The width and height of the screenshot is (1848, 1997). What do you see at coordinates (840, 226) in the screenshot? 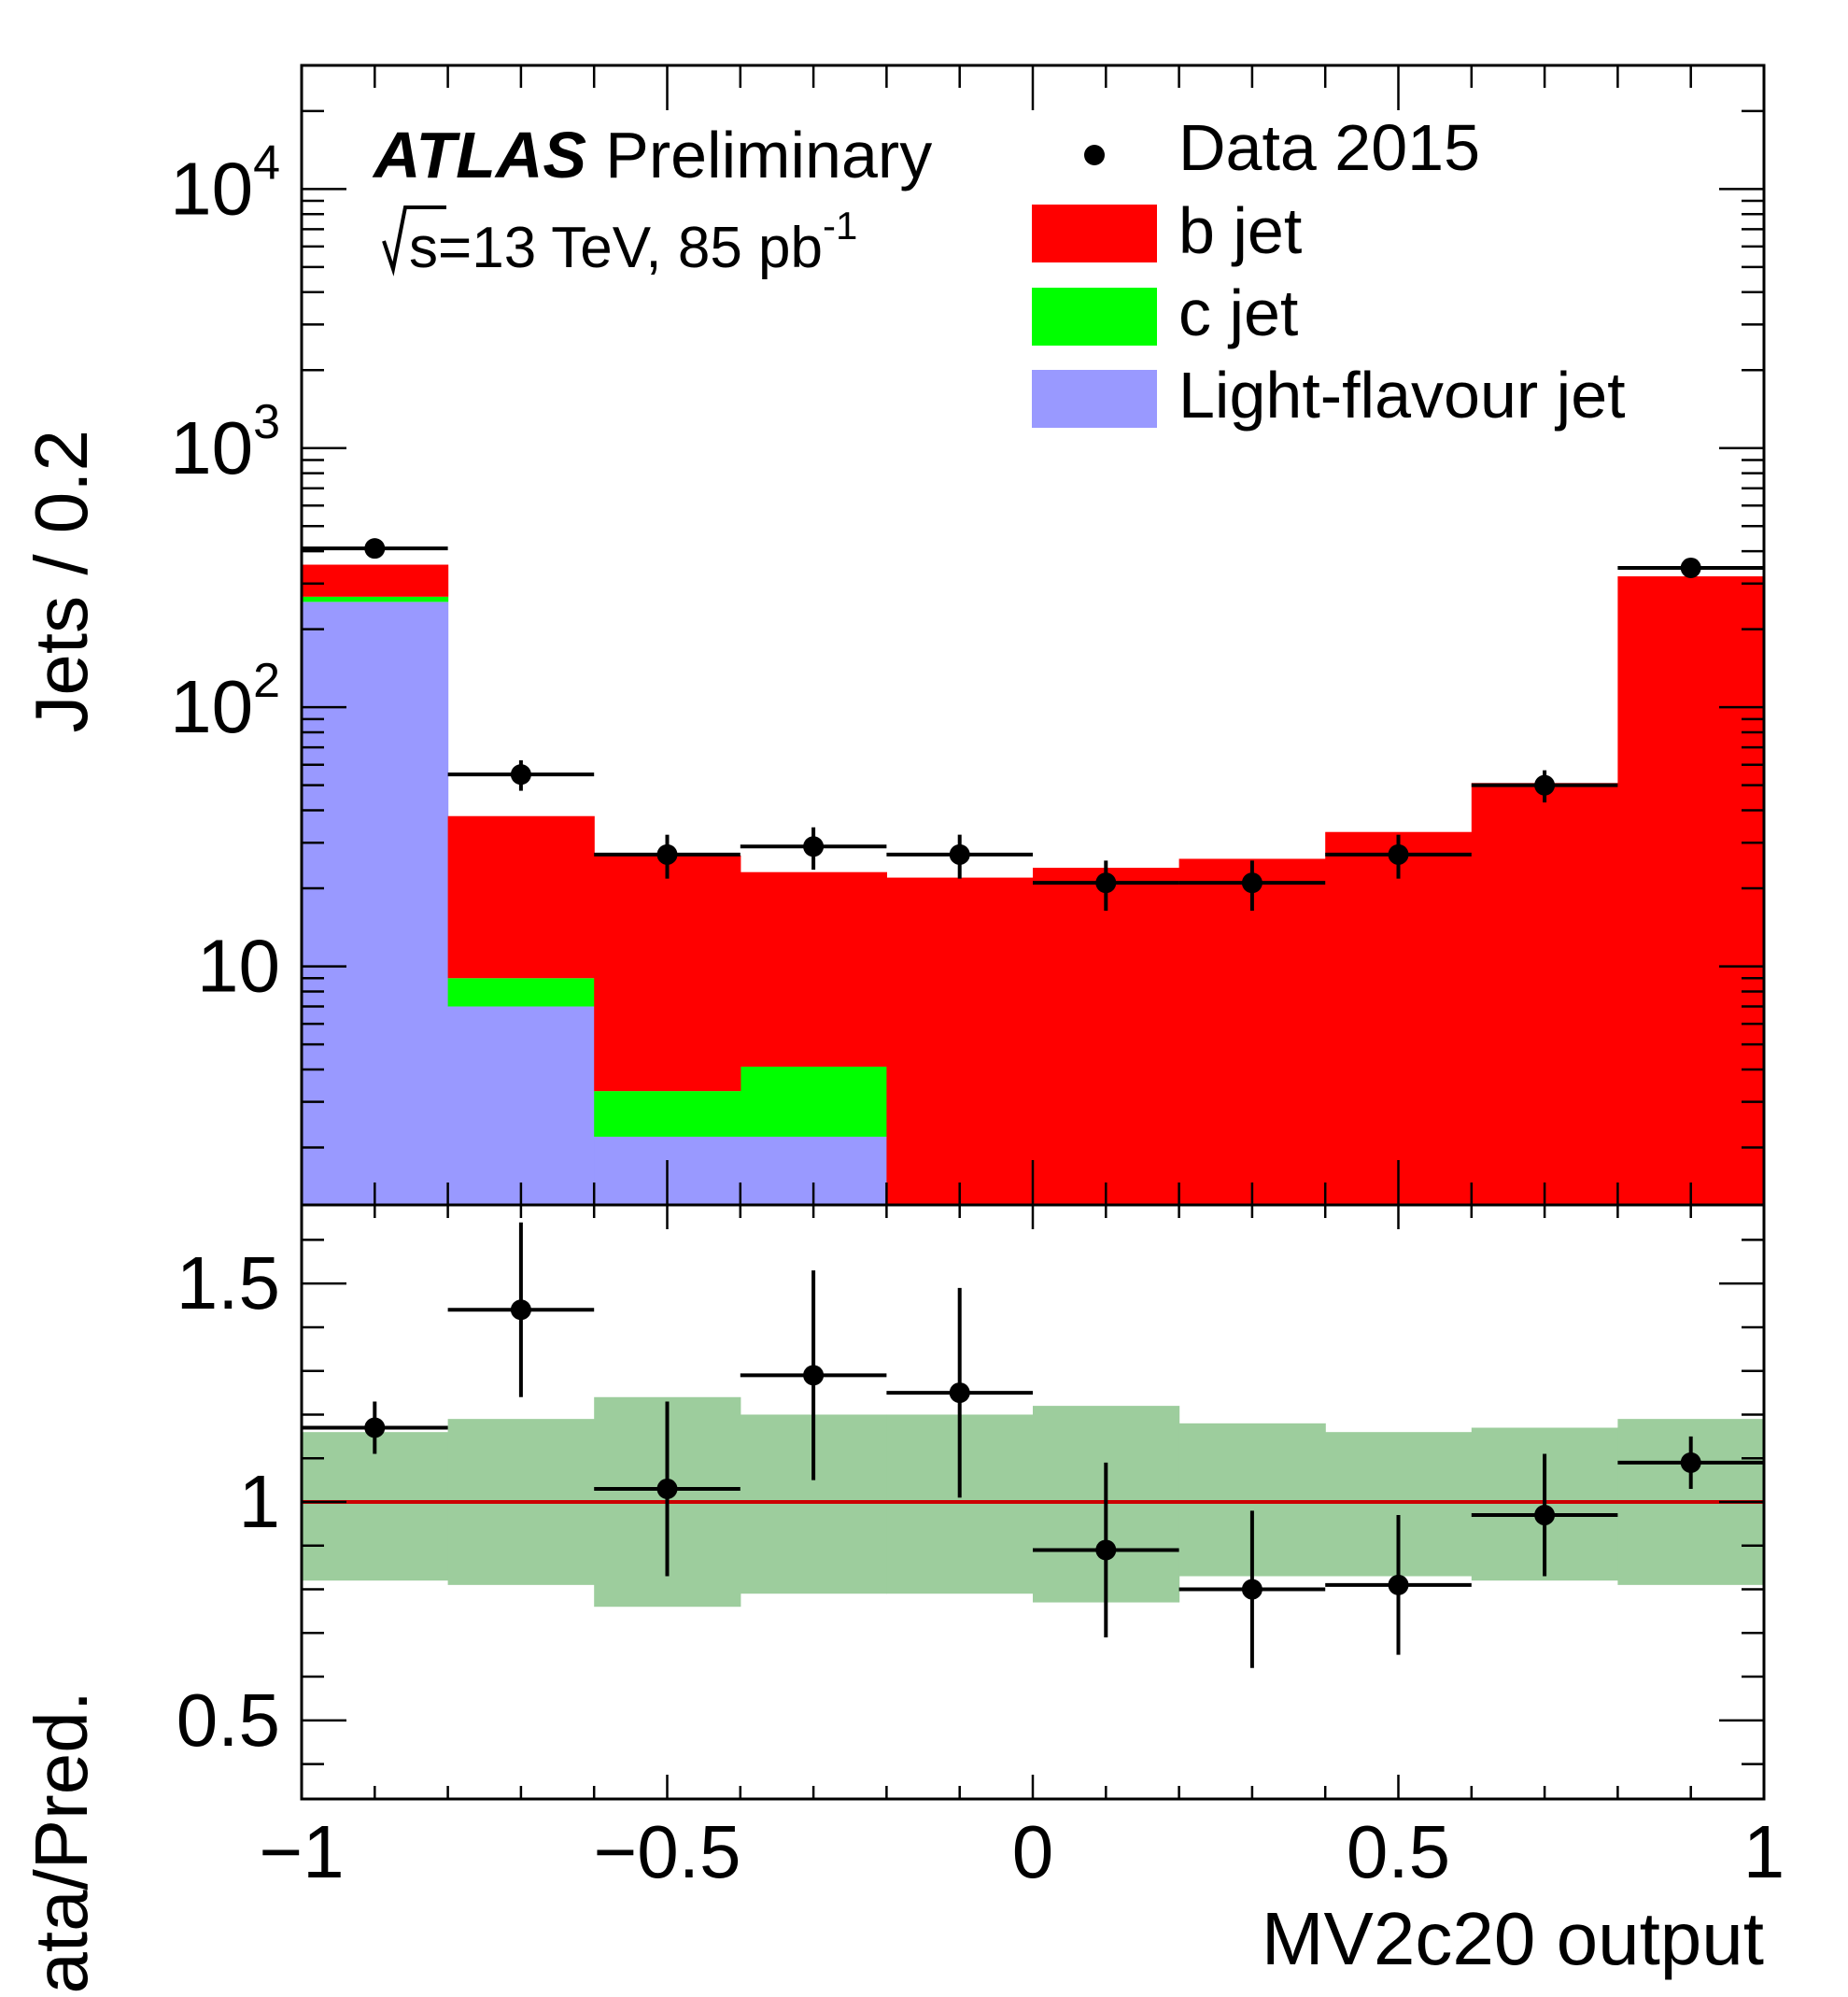
I see `lumi-exponent: -1` at bounding box center [840, 226].